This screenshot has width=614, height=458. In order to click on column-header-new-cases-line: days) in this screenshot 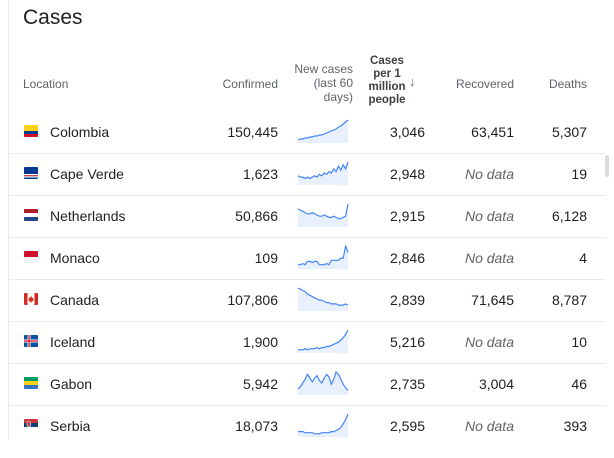, I will do `click(338, 97)`.